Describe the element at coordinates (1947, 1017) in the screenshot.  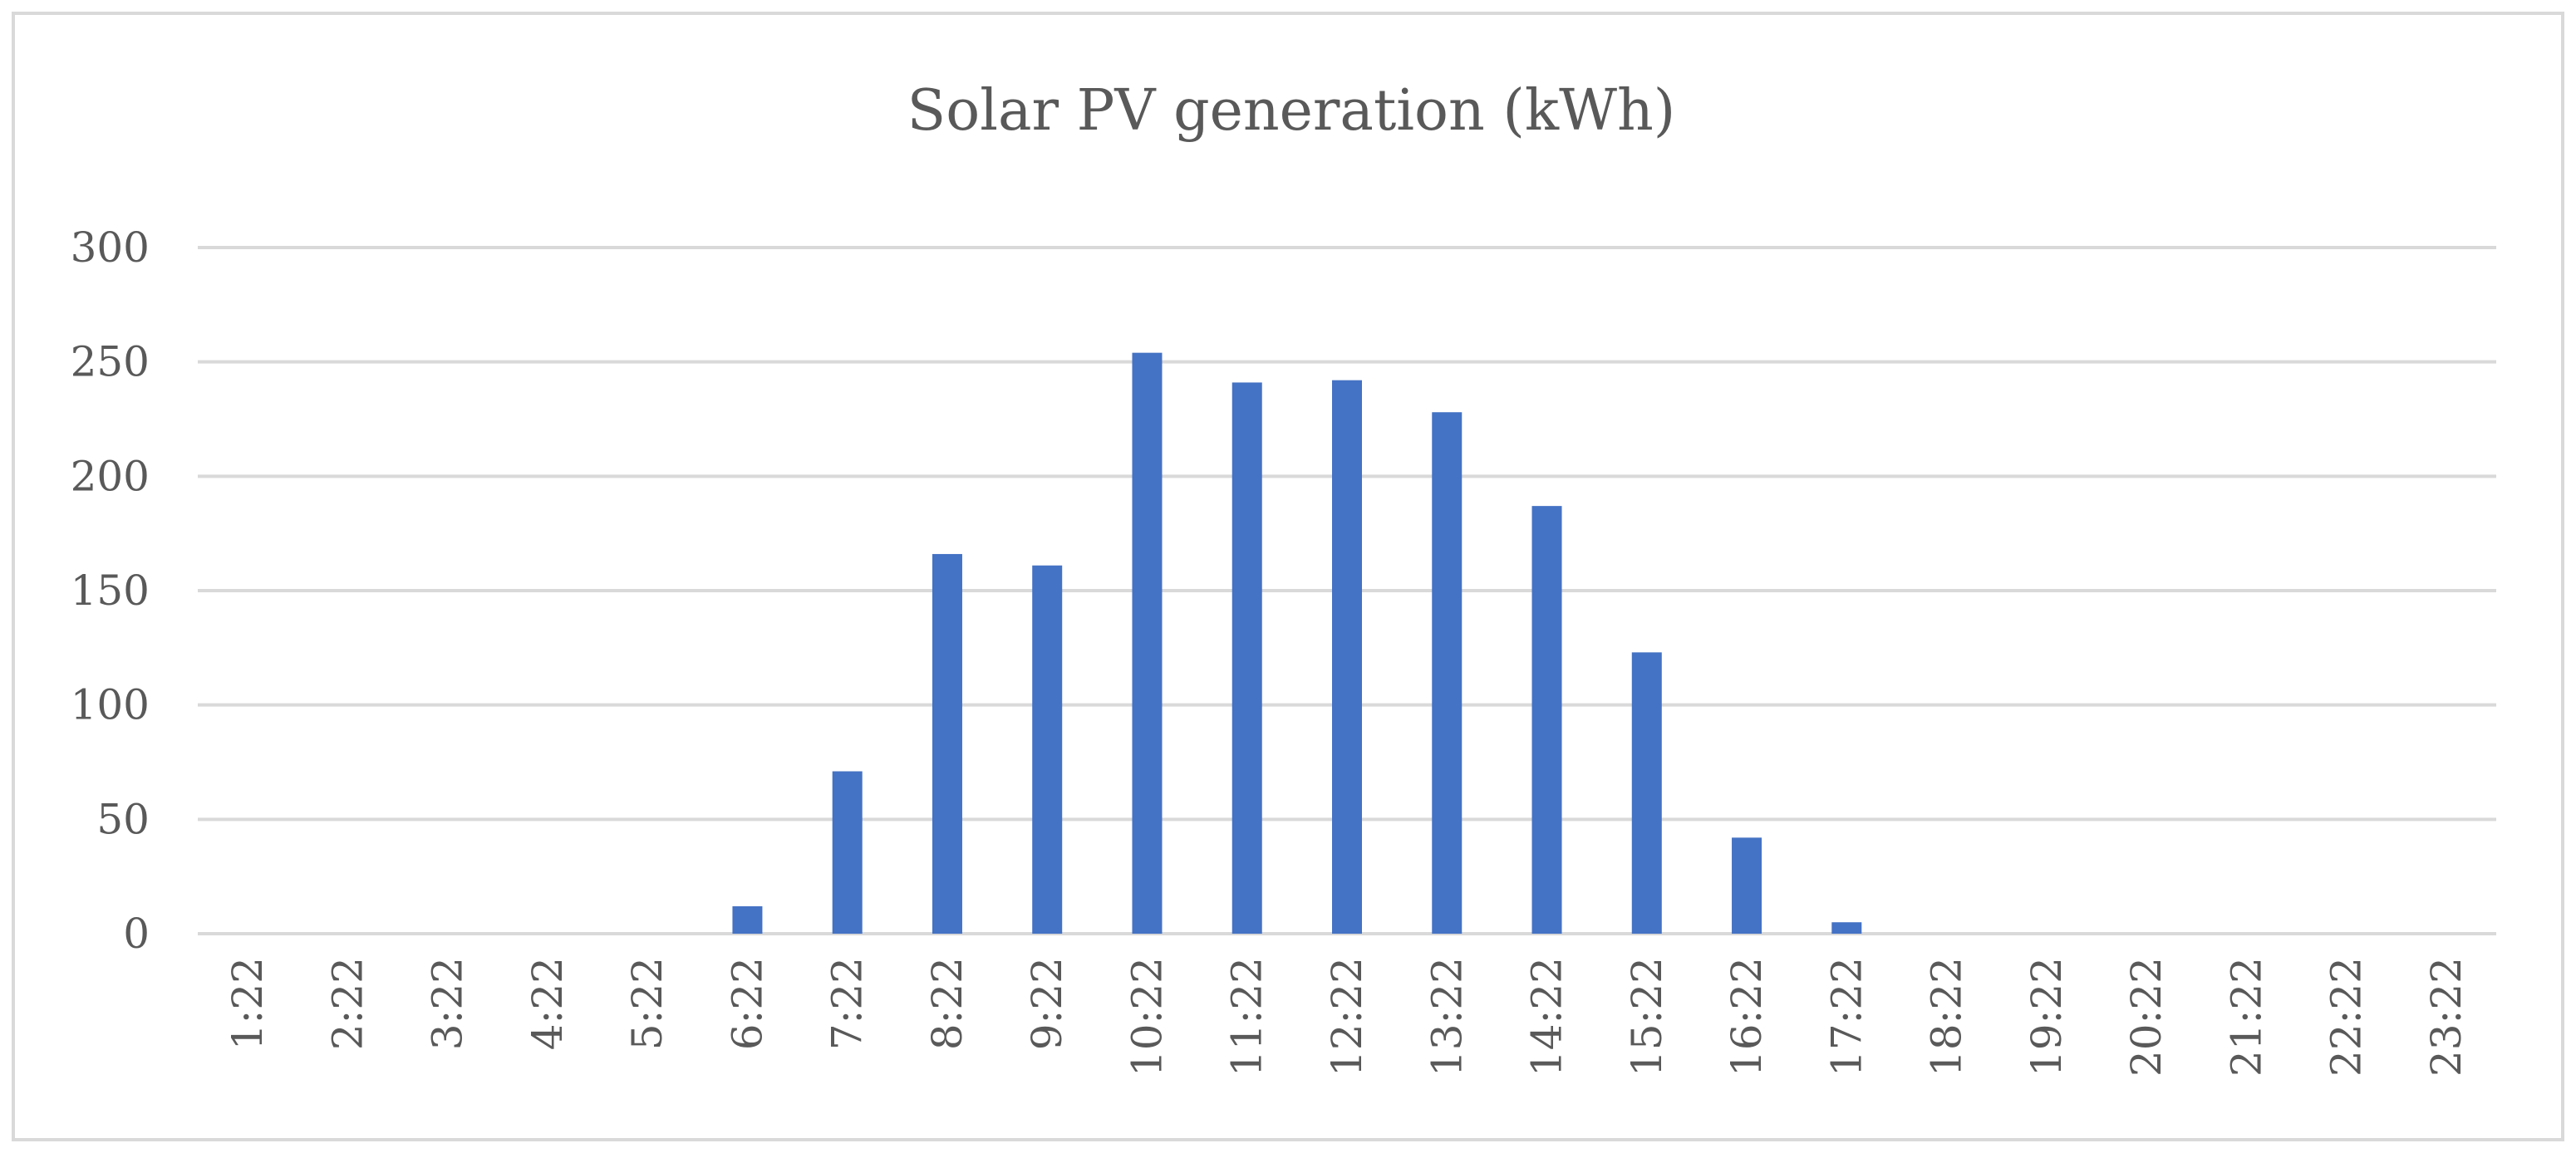
I see `x-tick-label: 18:22` at that location.